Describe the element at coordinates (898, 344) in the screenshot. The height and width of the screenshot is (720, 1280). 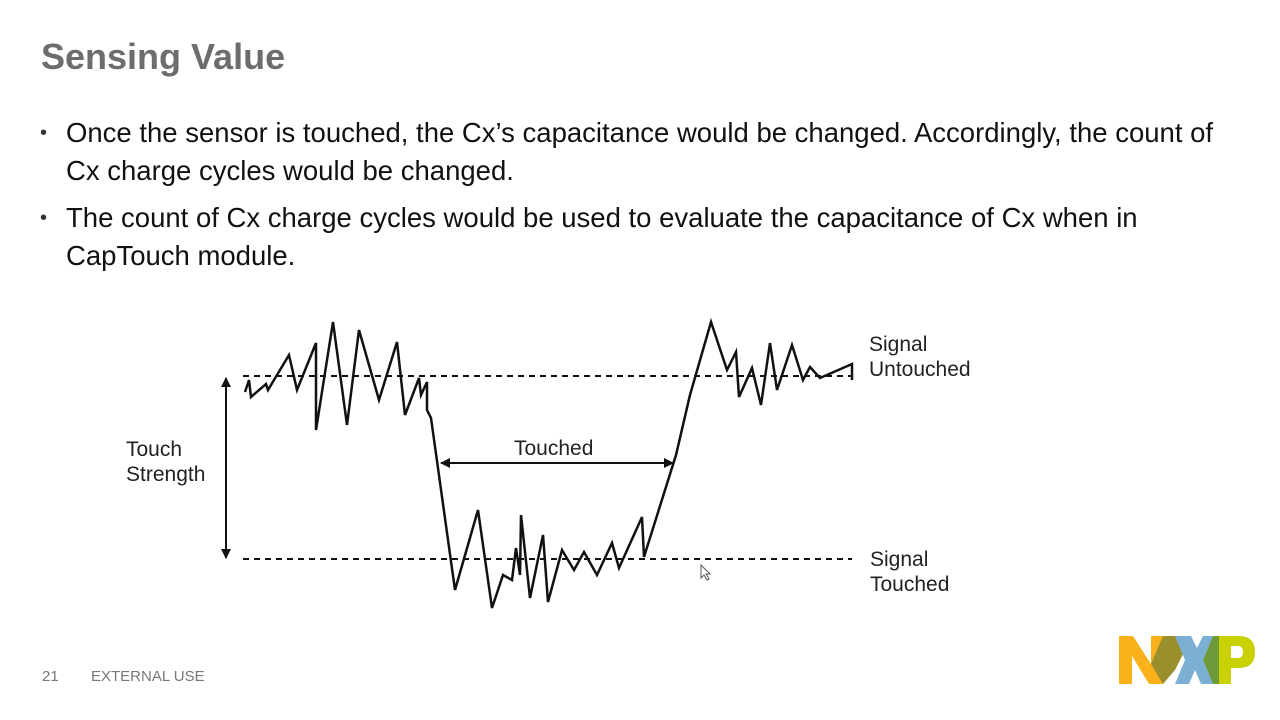
I see `signal-untouched-line1: Signal` at that location.